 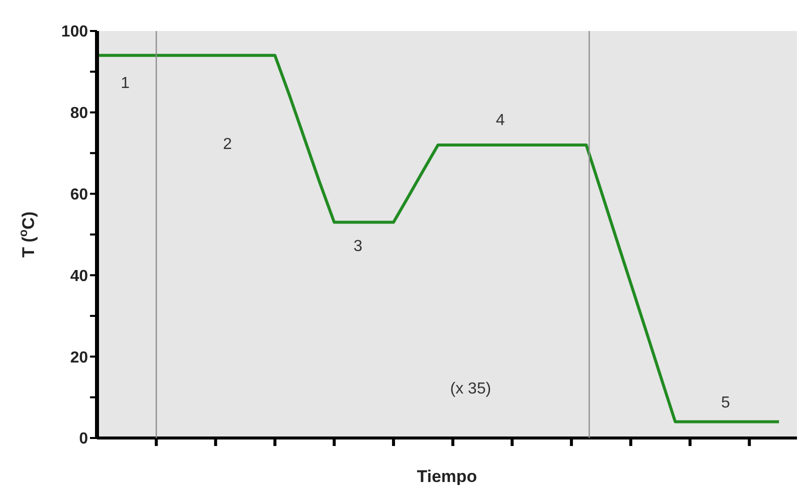 I want to click on annotation: 4, so click(x=500, y=120).